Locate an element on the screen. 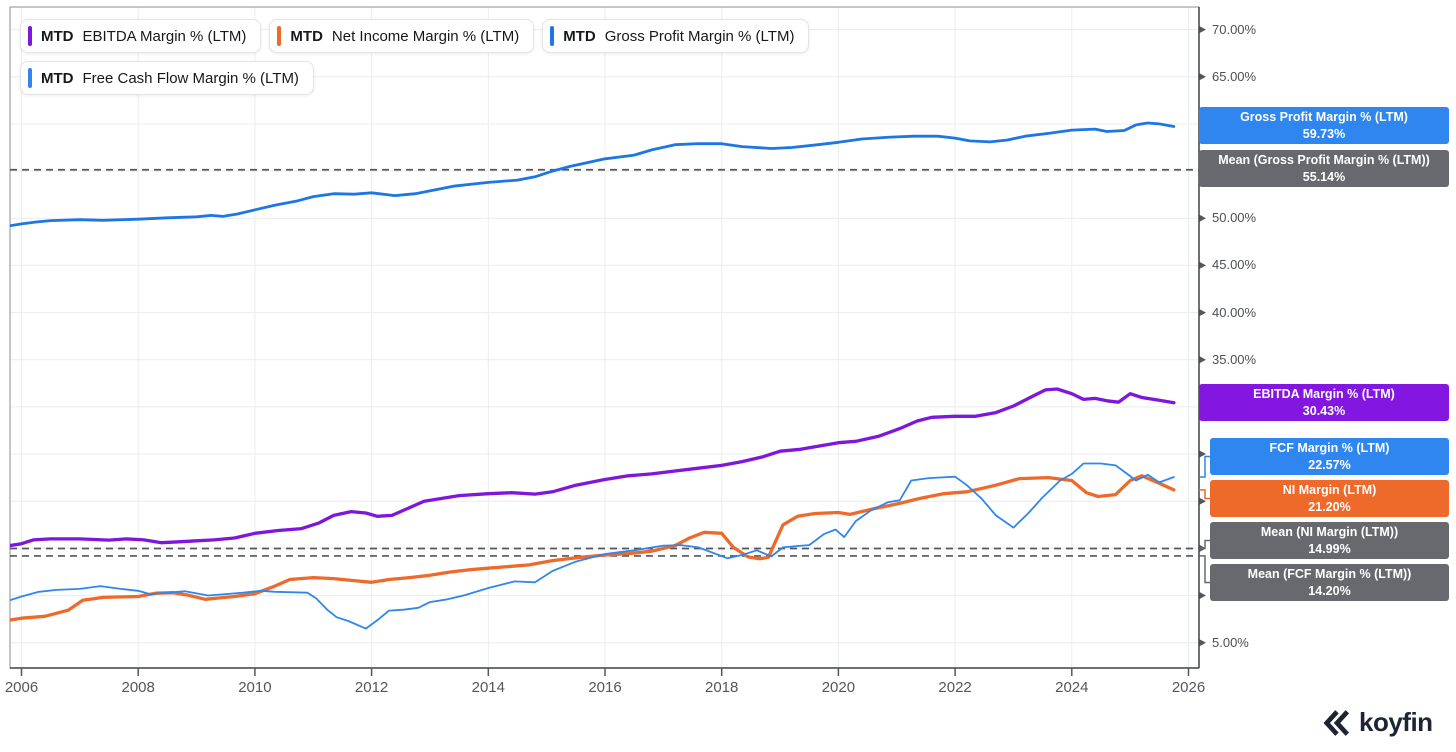 Image resolution: width=1456 pixels, height=752 pixels. koyfin-chevrons-icon is located at coordinates (1336, 722).